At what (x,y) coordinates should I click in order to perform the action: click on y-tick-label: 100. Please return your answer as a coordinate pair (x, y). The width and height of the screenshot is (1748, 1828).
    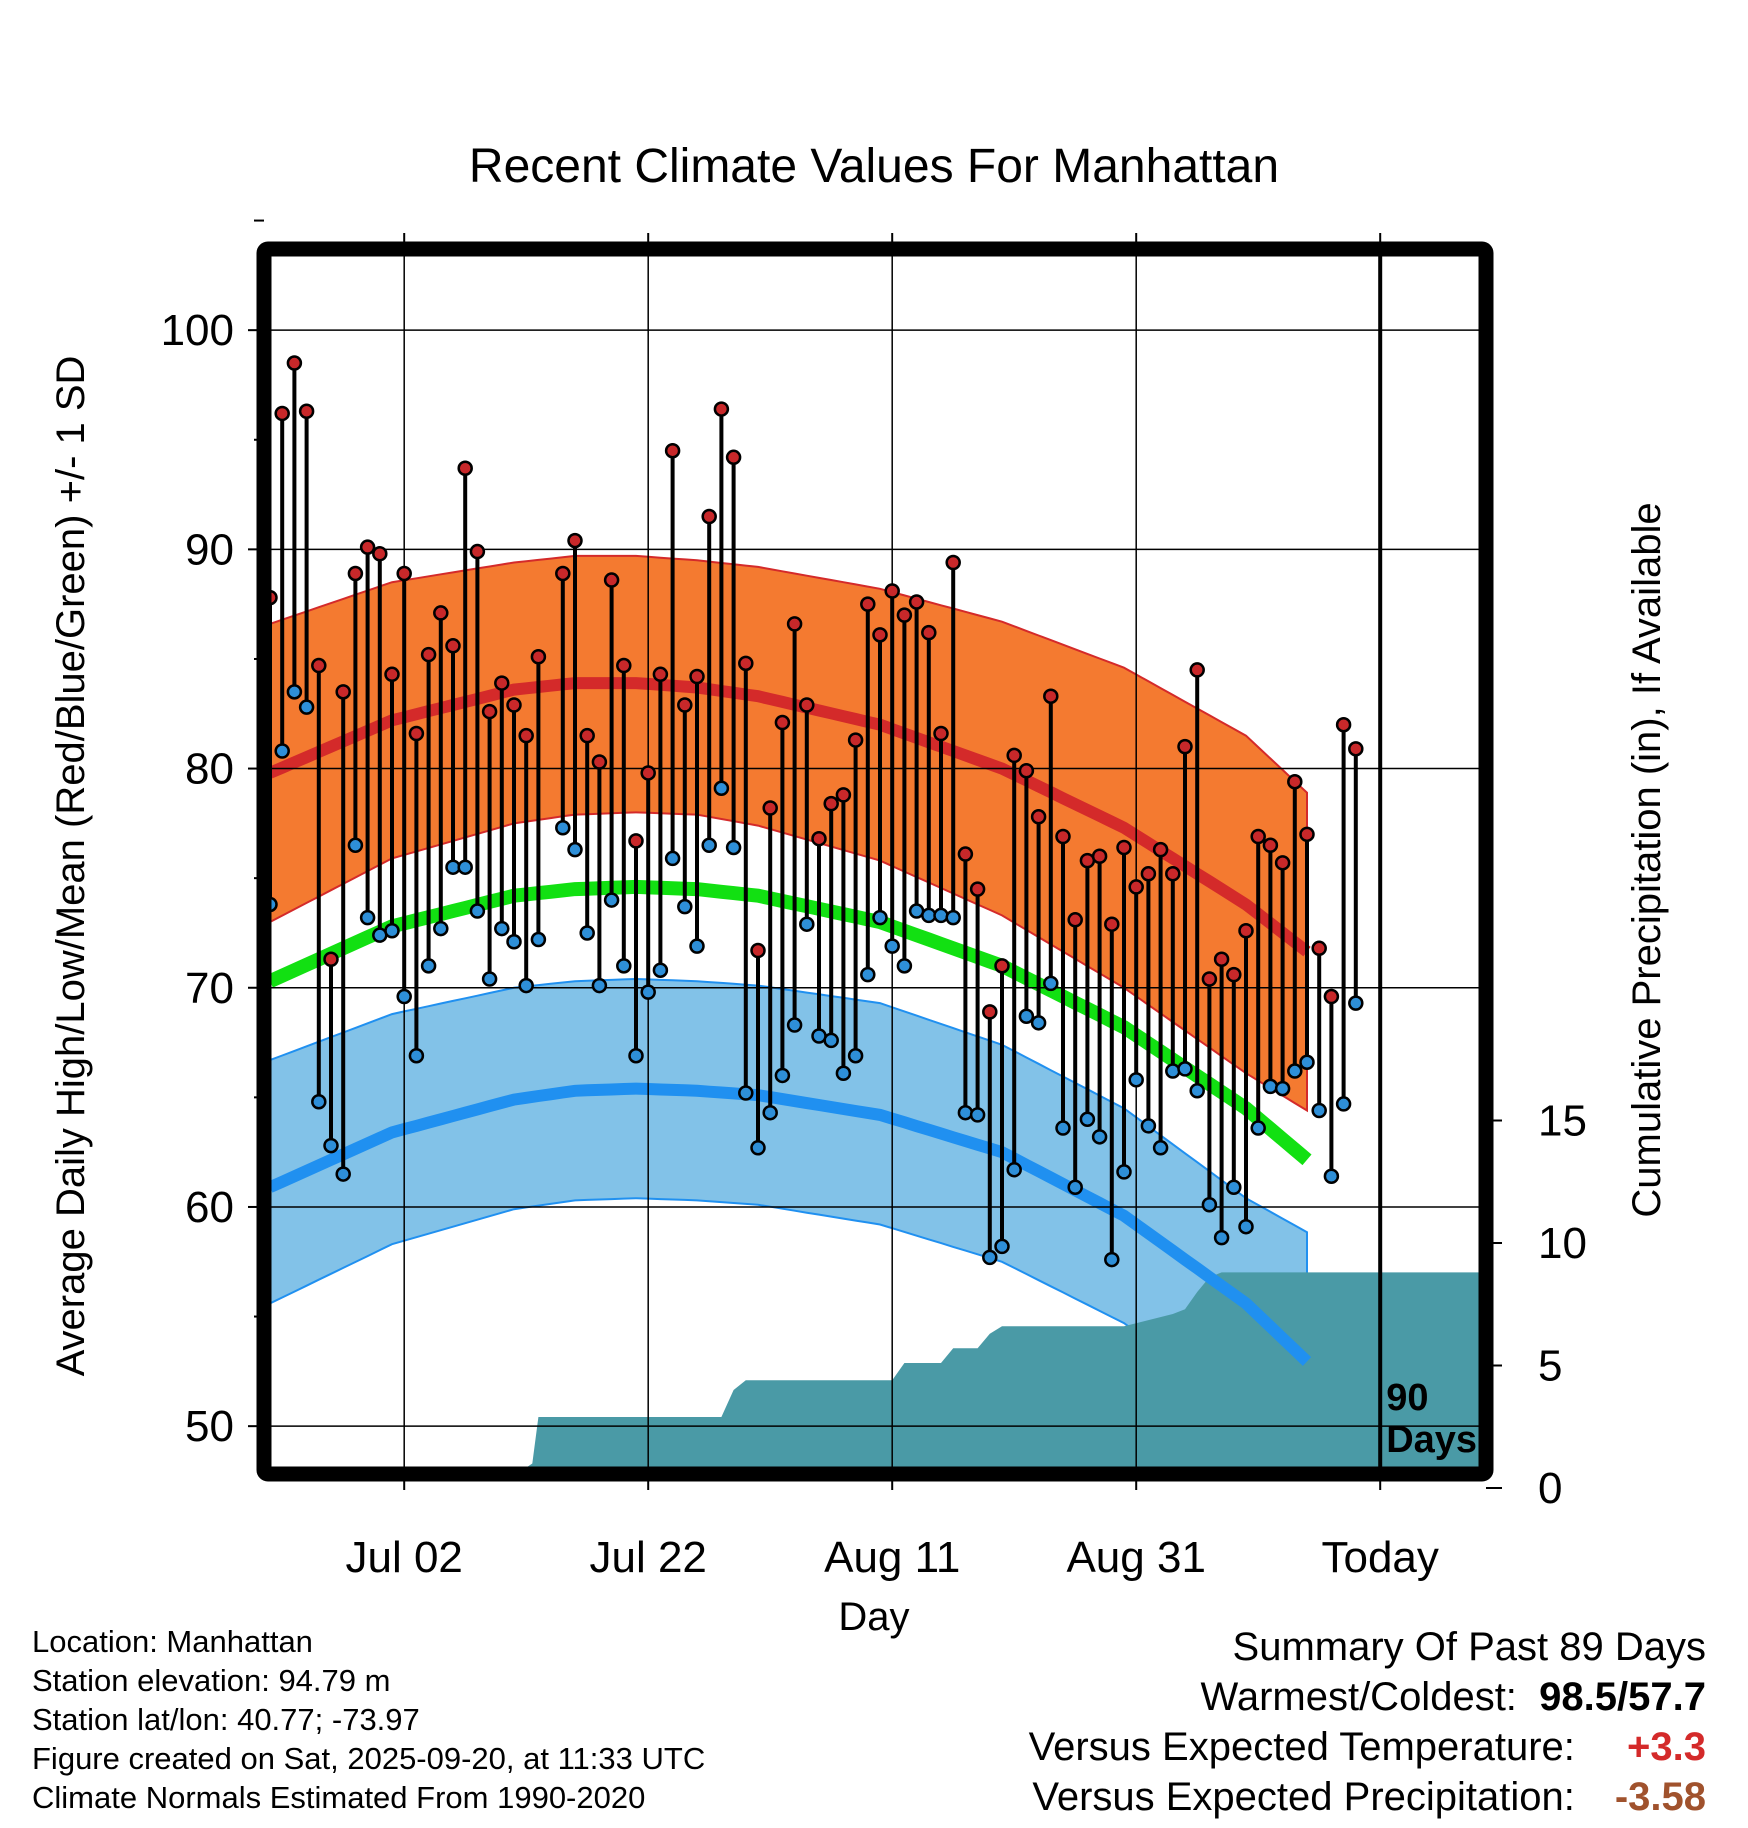
    Looking at the image, I should click on (197, 330).